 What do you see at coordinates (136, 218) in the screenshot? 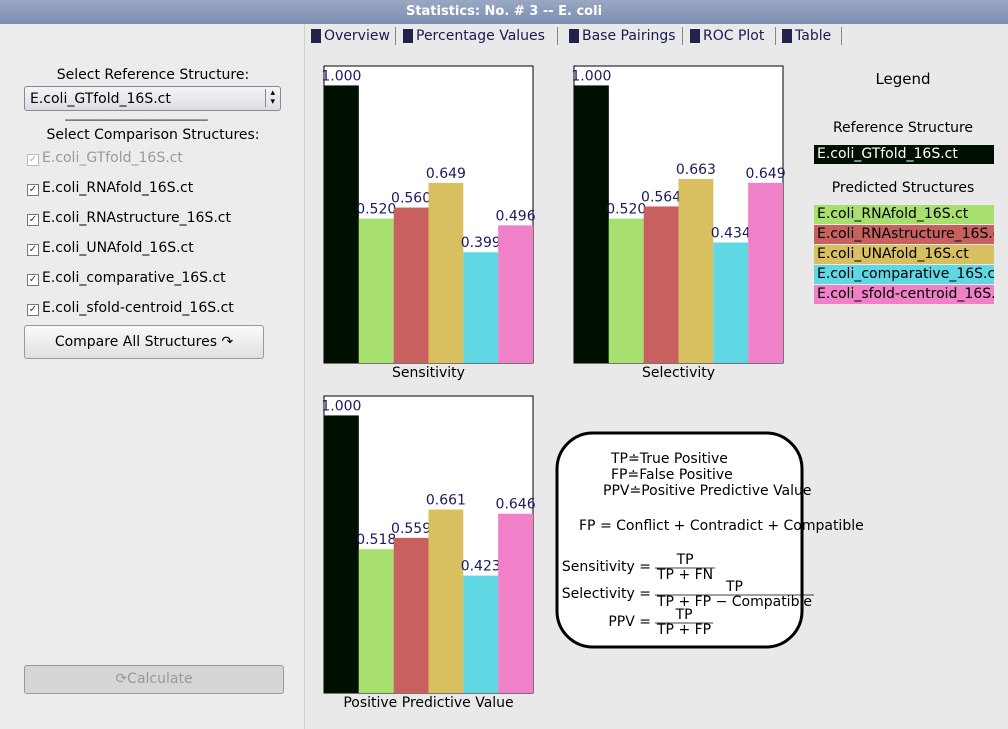
I see `checkbox-label: E.coli_RNAstructure_16S.ct` at bounding box center [136, 218].